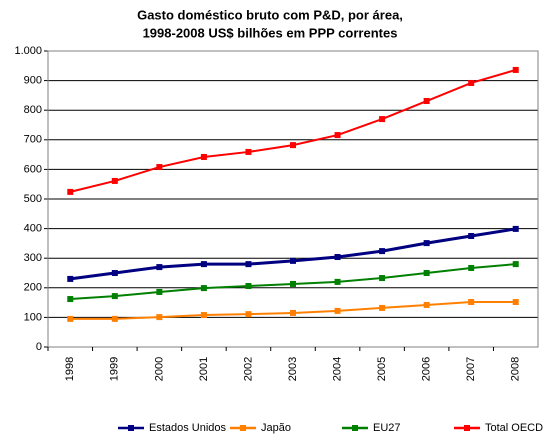  Describe the element at coordinates (270, 14) in the screenshot. I see `chart-title: Gasto doméstico bruto com P&D, por área,` at that location.